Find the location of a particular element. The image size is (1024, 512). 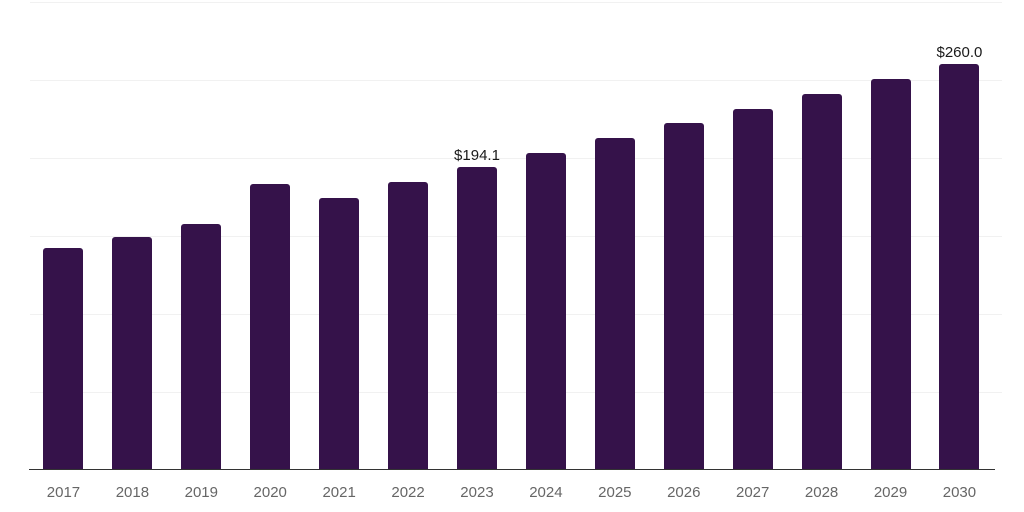

bar-cell-2029 is located at coordinates (890, 236).